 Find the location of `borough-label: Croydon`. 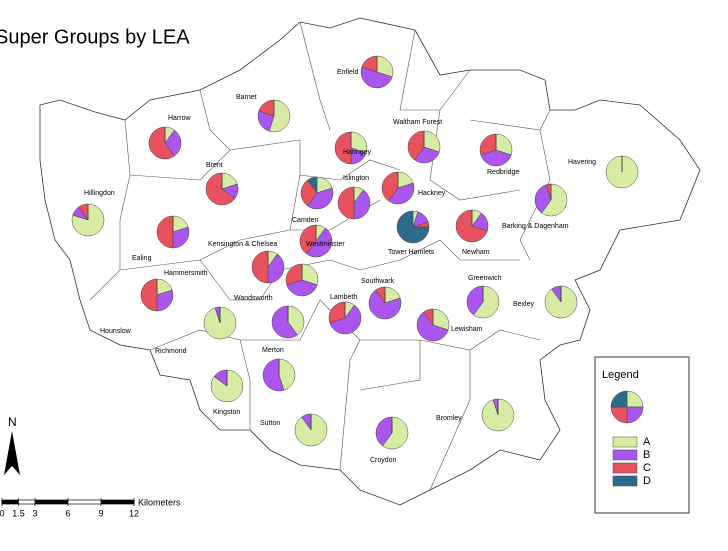

borough-label: Croydon is located at coordinates (383, 460).